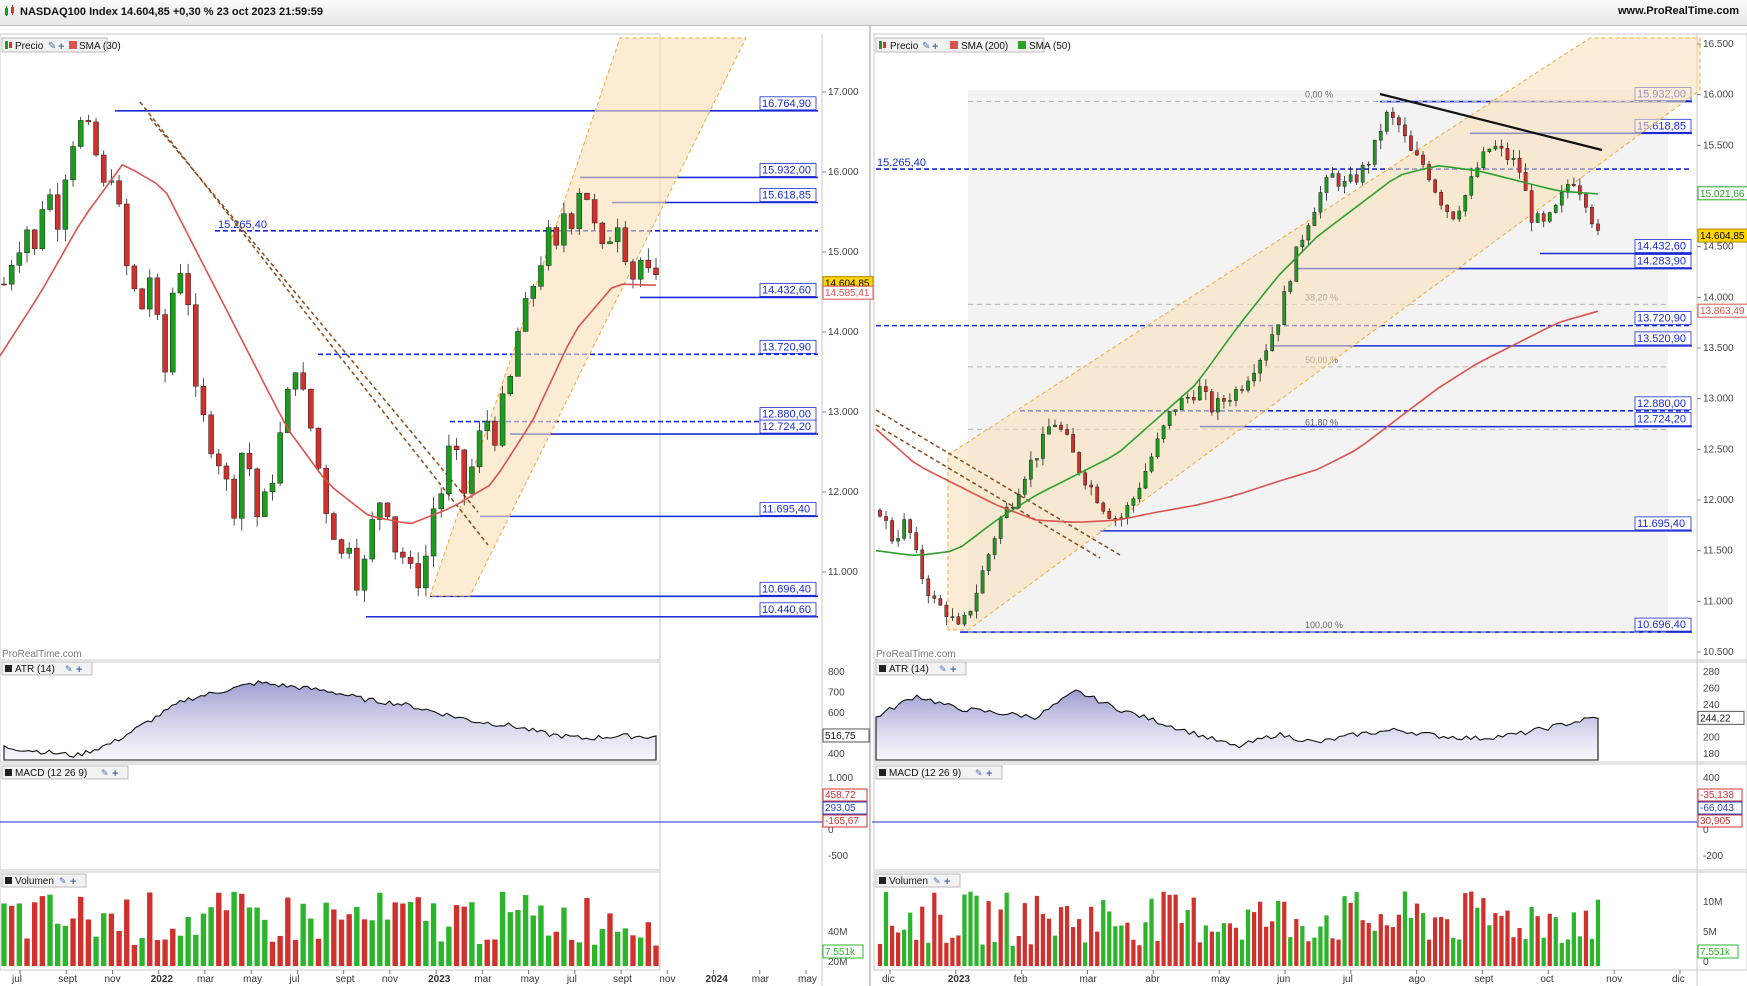 This screenshot has width=1747, height=986. Describe the element at coordinates (909, 669) in the screenshot. I see `atr-label: ATR (14)` at that location.